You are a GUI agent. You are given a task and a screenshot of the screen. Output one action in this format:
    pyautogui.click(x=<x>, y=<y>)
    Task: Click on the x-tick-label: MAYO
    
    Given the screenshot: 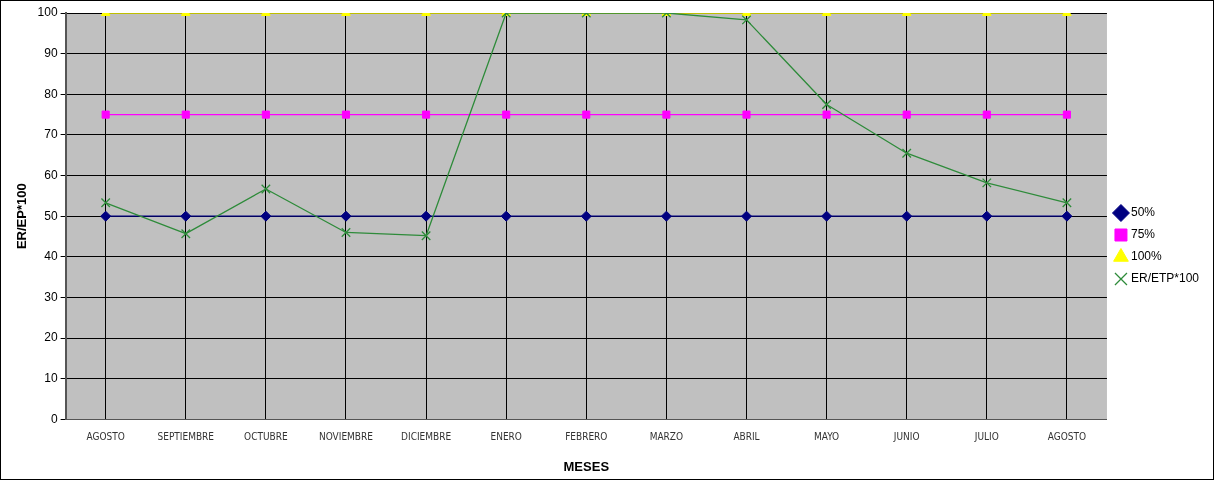 What is the action you would take?
    pyautogui.click(x=827, y=436)
    